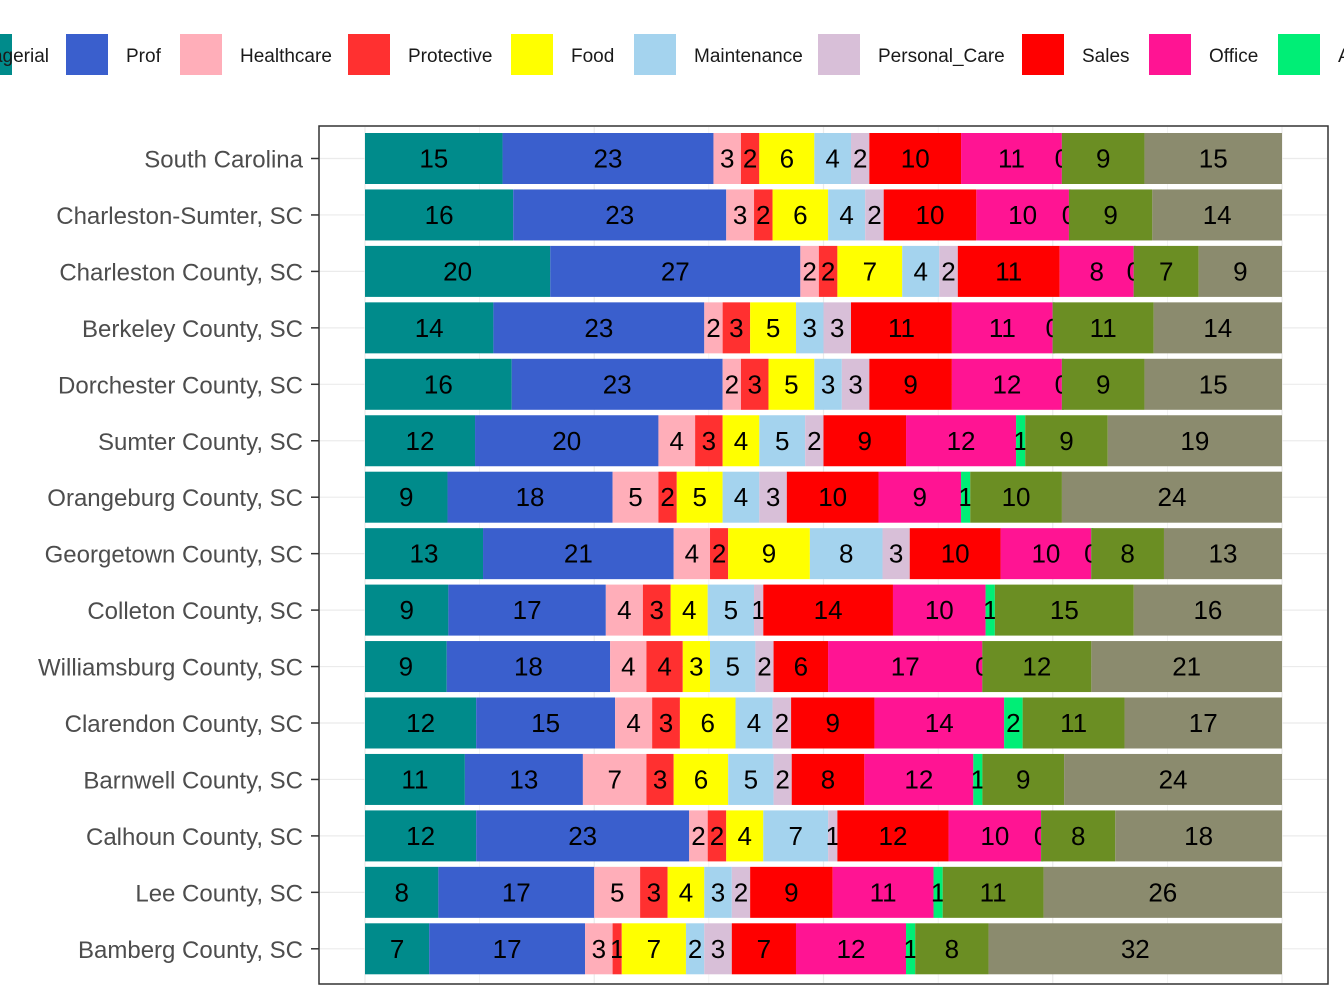 The height and width of the screenshot is (1008, 1344). What do you see at coordinates (823, 441) in the screenshot?
I see `bar-row-sumter-county-sc: 12 20 4 3 4 5 2 9 12 1 9 19` at bounding box center [823, 441].